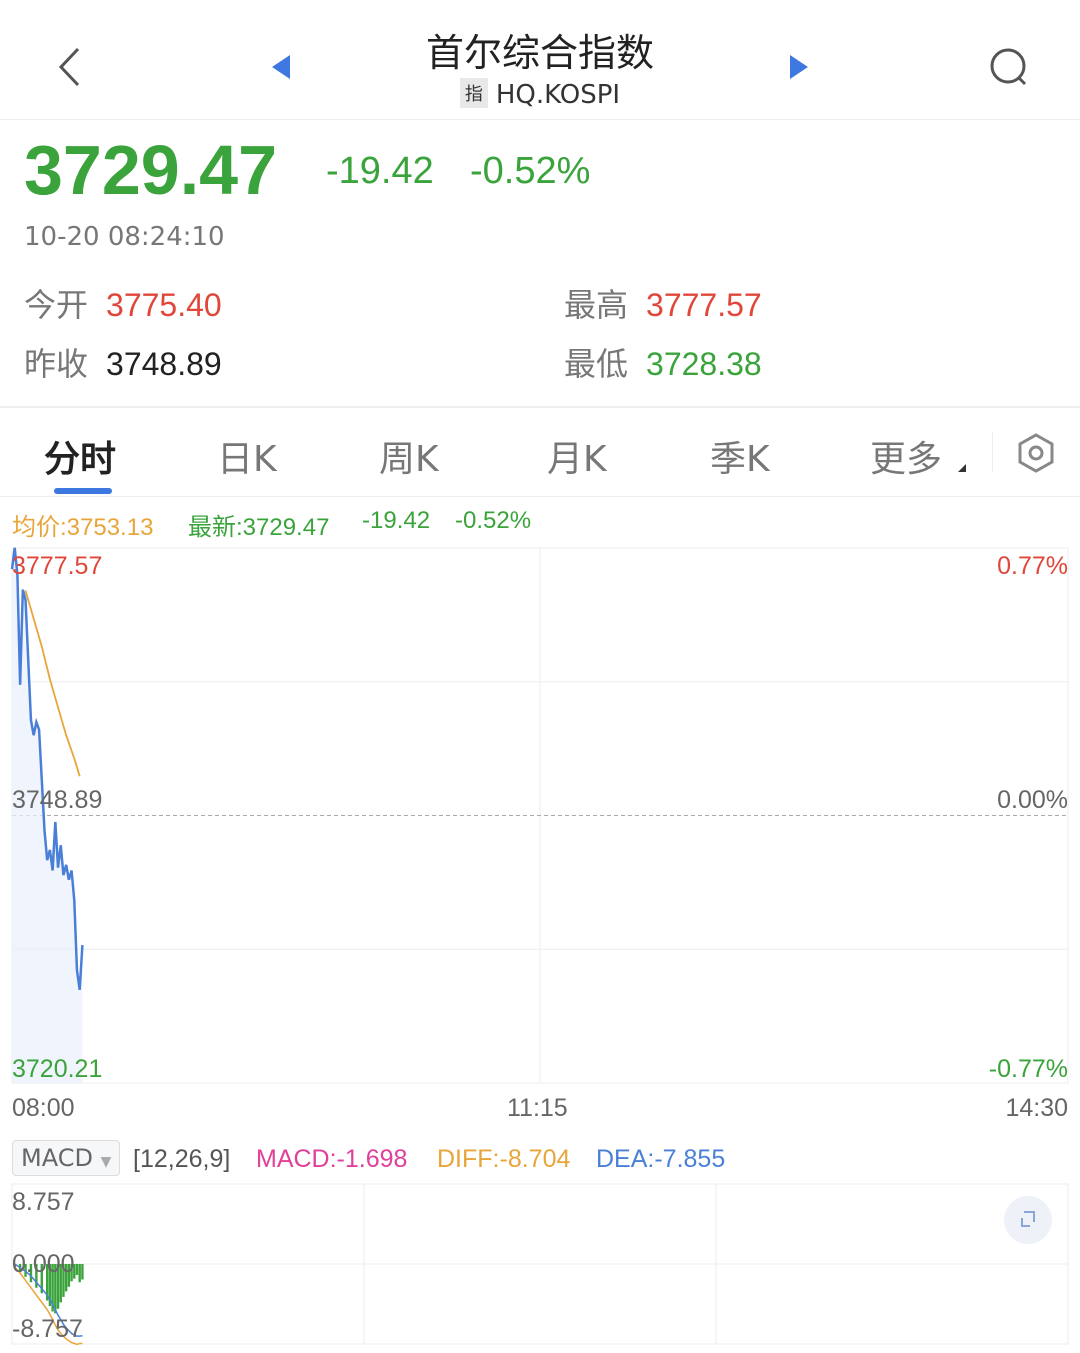 This screenshot has height=1353, width=1080. I want to click on latest-change-label: -19.42, so click(396, 520).